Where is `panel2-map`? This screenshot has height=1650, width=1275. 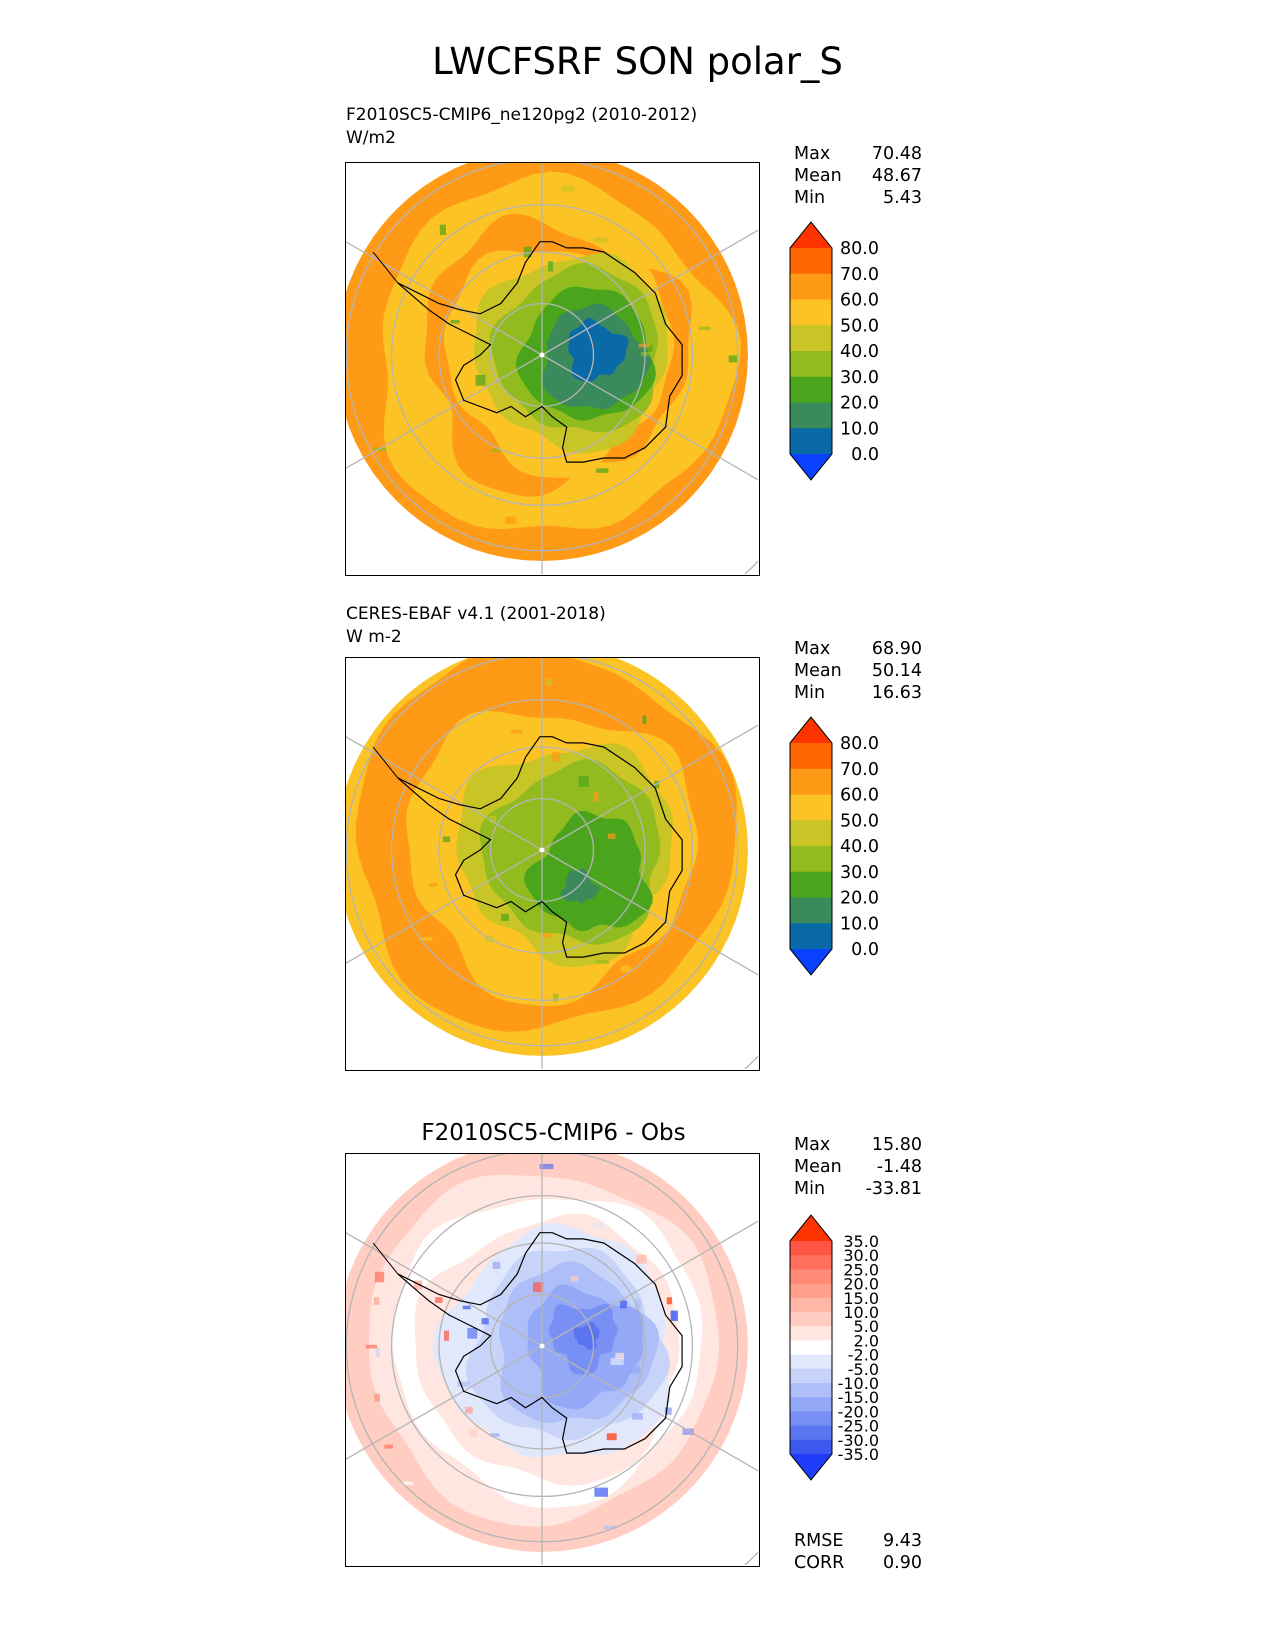
panel2-map is located at coordinates (552, 864).